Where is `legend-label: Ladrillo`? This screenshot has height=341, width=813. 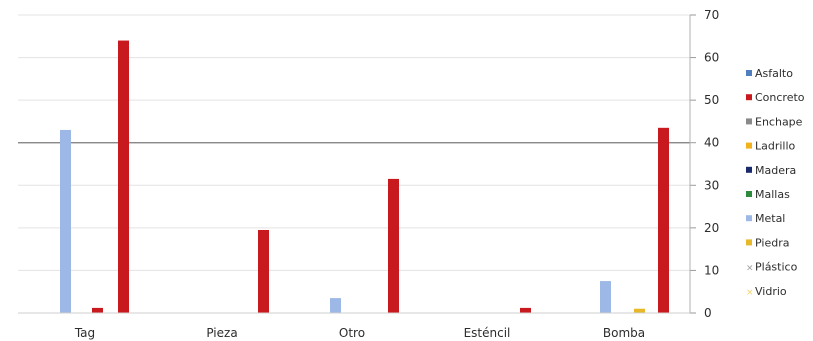
legend-label: Ladrillo is located at coordinates (775, 146).